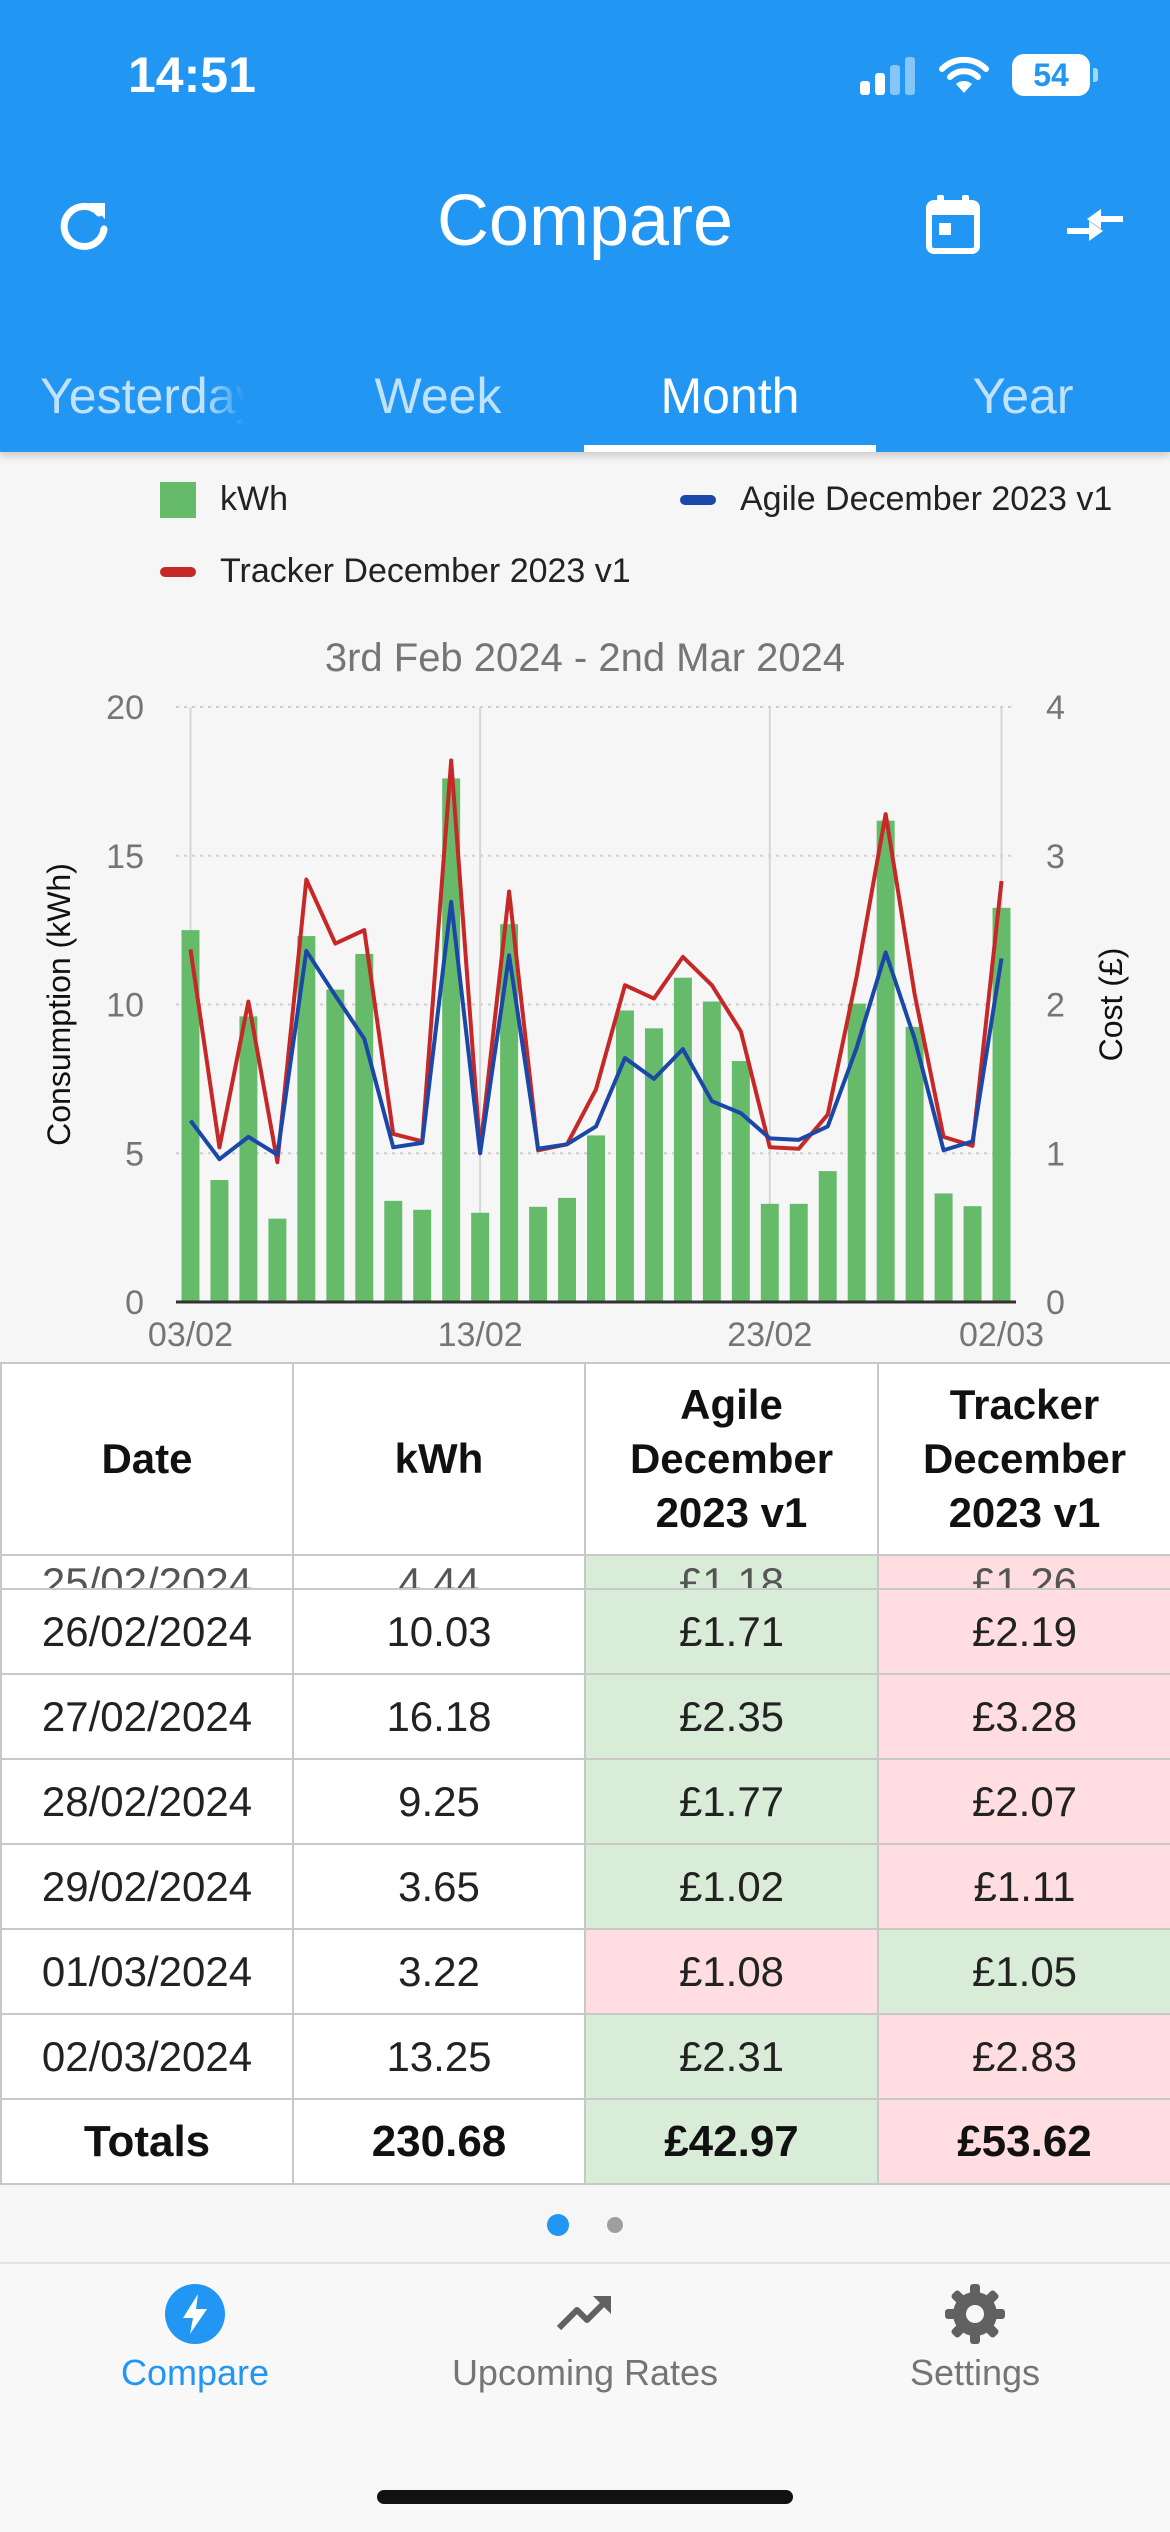  Describe the element at coordinates (147, 2141) in the screenshot. I see `totals-label: Totals` at that location.